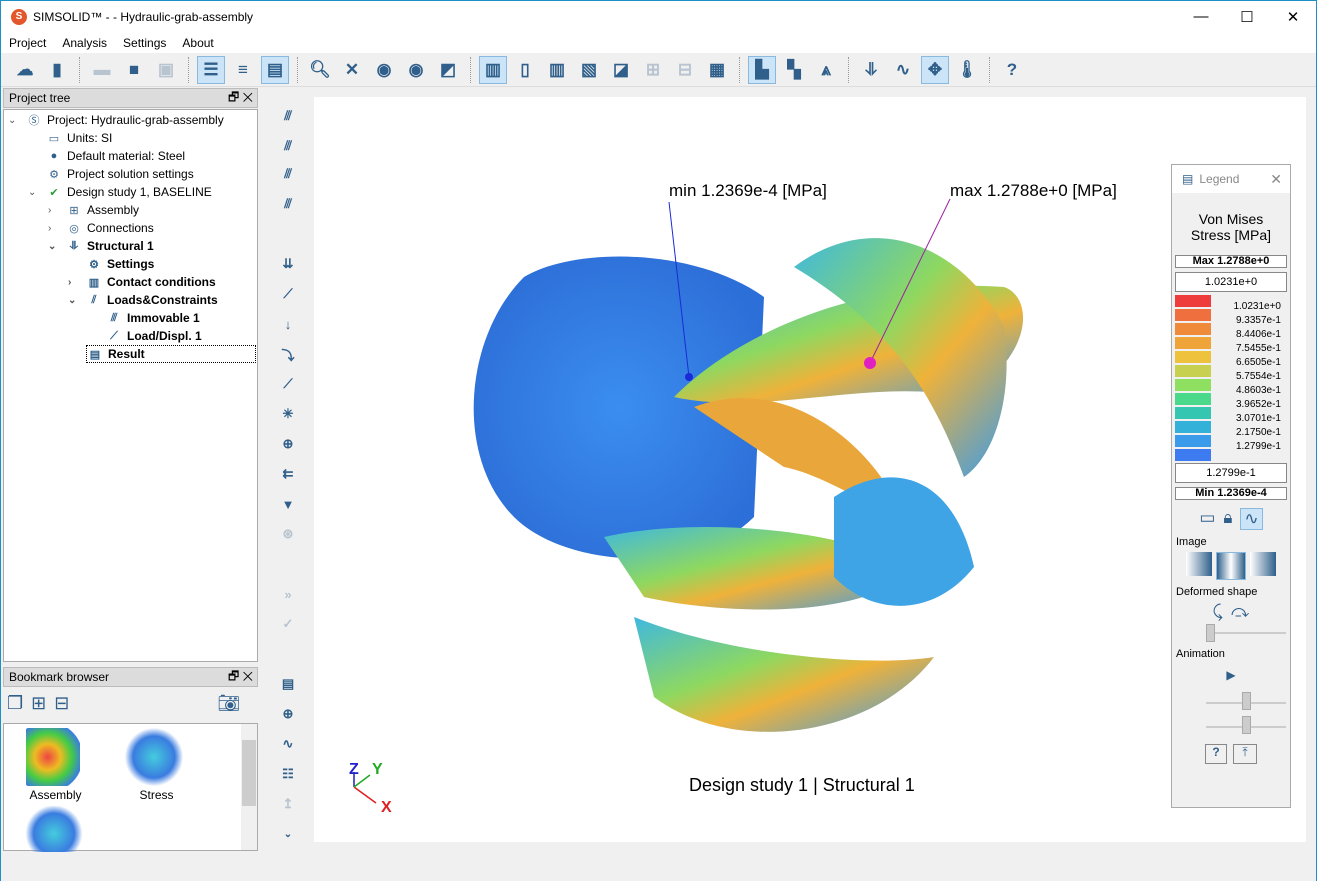 This screenshot has height=881, width=1317. I want to click on open-folder-icon: ▬, so click(102, 69).